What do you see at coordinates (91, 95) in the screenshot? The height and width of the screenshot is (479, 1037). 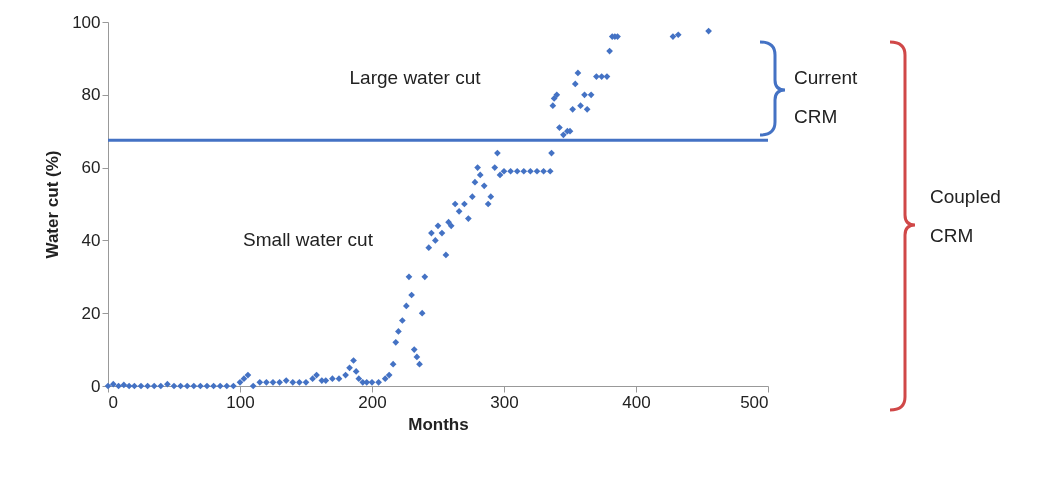 I see `y-tick-label: 80` at bounding box center [91, 95].